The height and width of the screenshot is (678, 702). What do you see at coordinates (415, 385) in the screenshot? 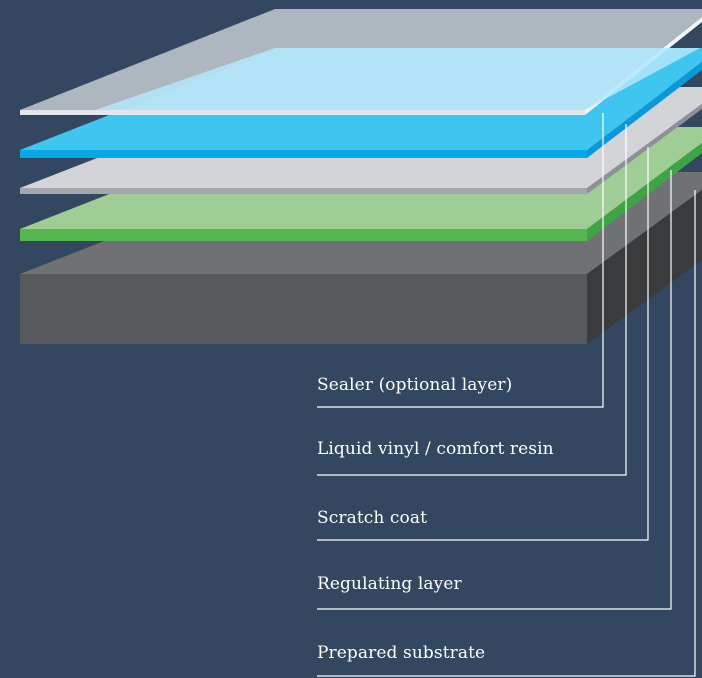
I see `label-sealer: Sealer (optional layer)` at bounding box center [415, 385].